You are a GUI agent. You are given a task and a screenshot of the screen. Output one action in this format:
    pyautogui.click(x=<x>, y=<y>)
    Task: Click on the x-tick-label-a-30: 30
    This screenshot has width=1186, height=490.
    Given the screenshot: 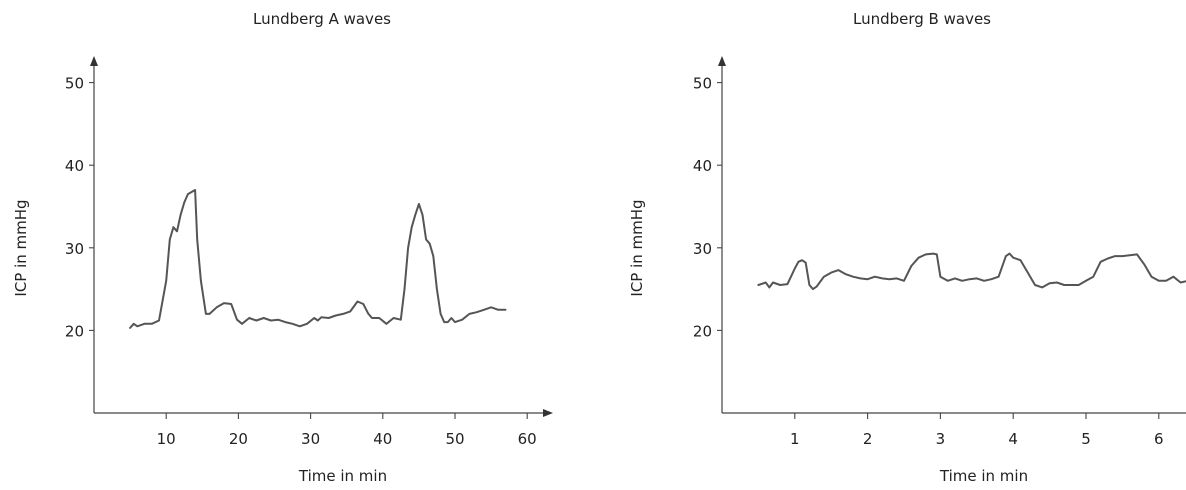 What is the action you would take?
    pyautogui.click(x=310, y=439)
    